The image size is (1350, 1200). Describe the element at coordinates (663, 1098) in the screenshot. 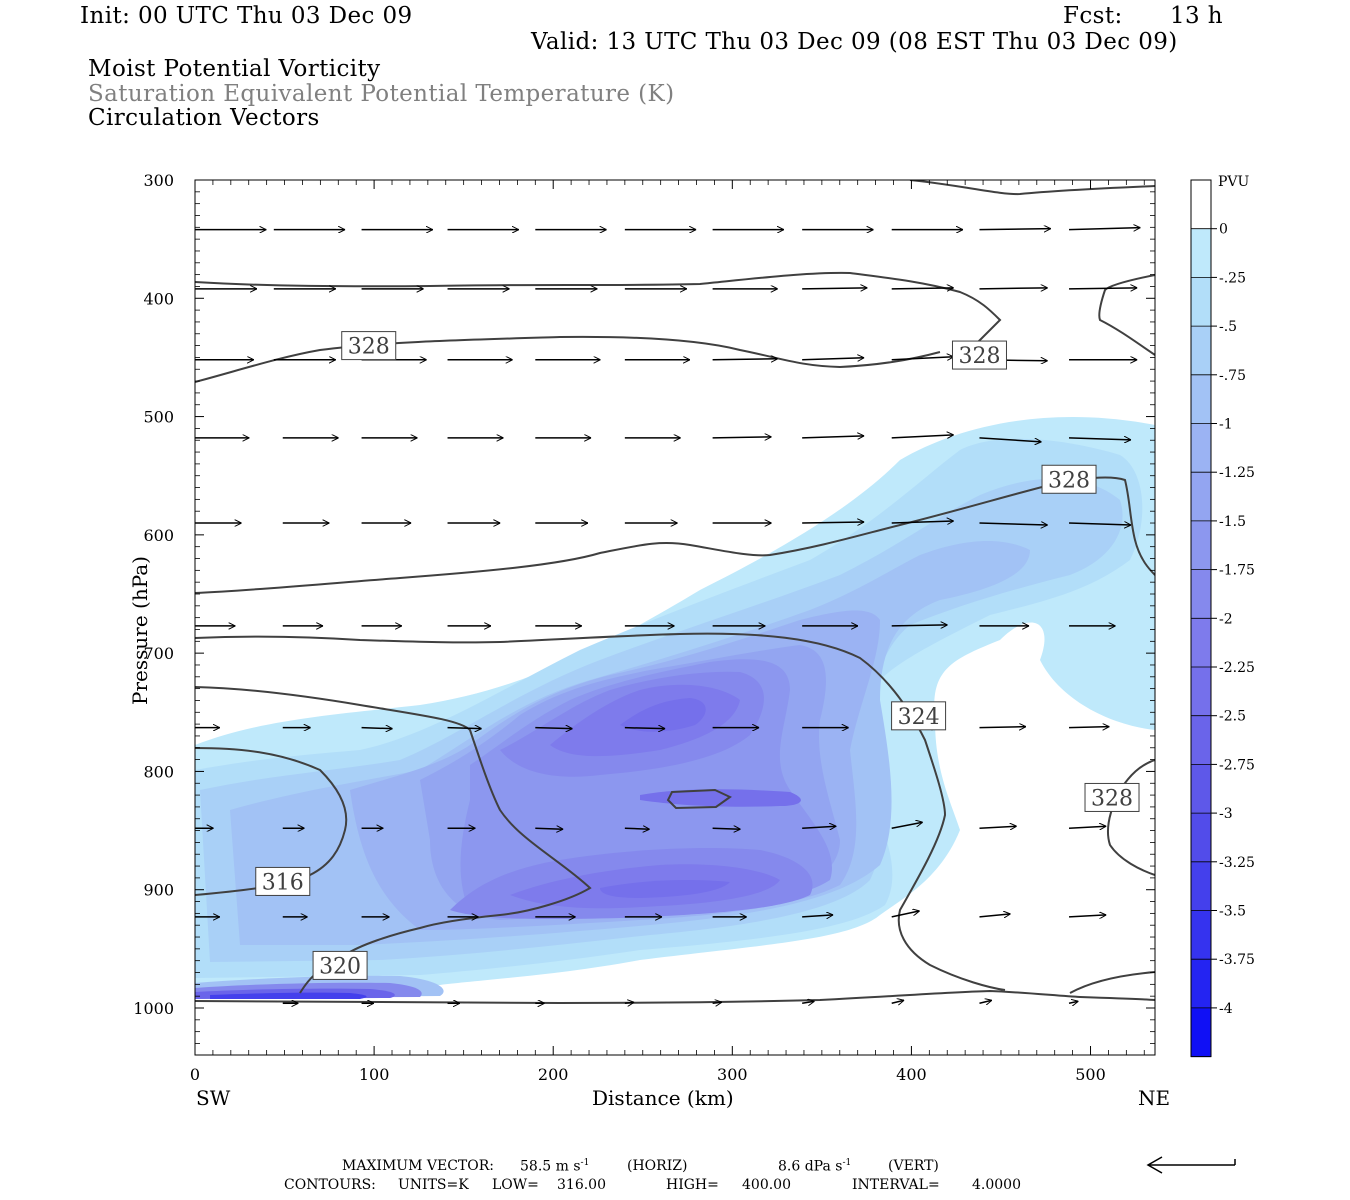

I see `x-axis-title: Distance (km)` at that location.